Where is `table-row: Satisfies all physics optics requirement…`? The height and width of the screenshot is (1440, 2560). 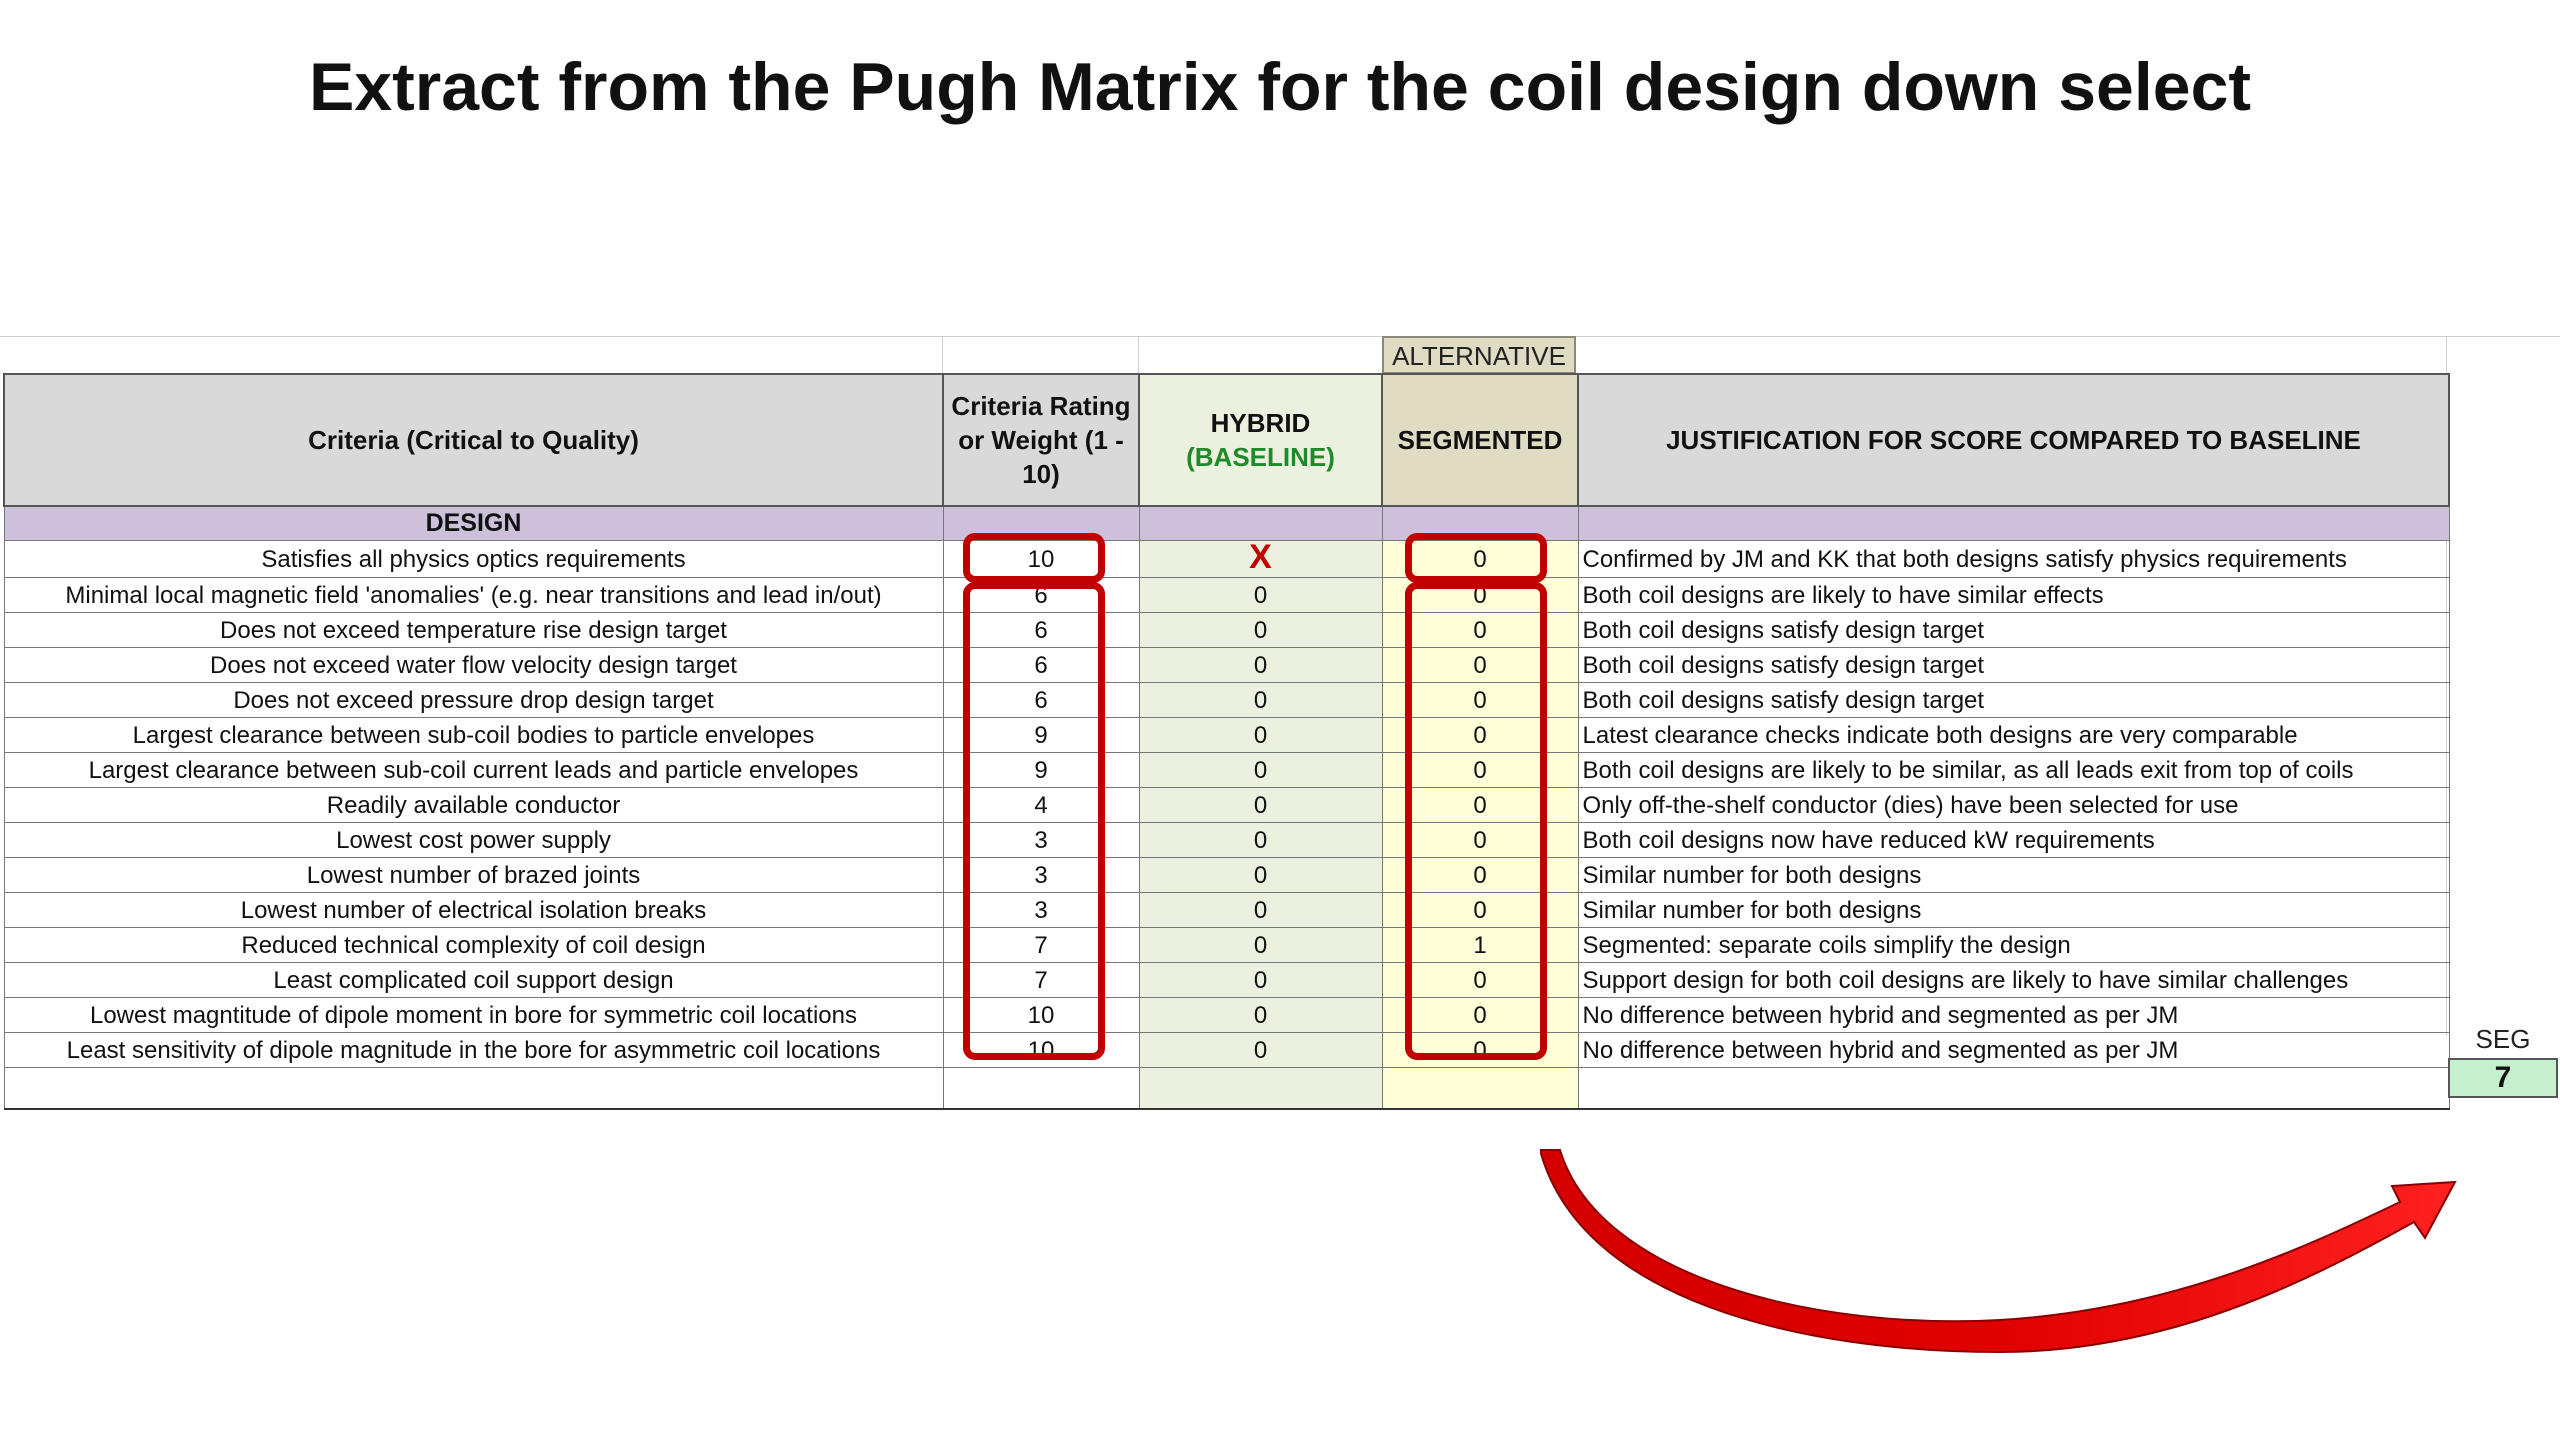
table-row: Satisfies all physics optics requirement… is located at coordinates (1226, 559).